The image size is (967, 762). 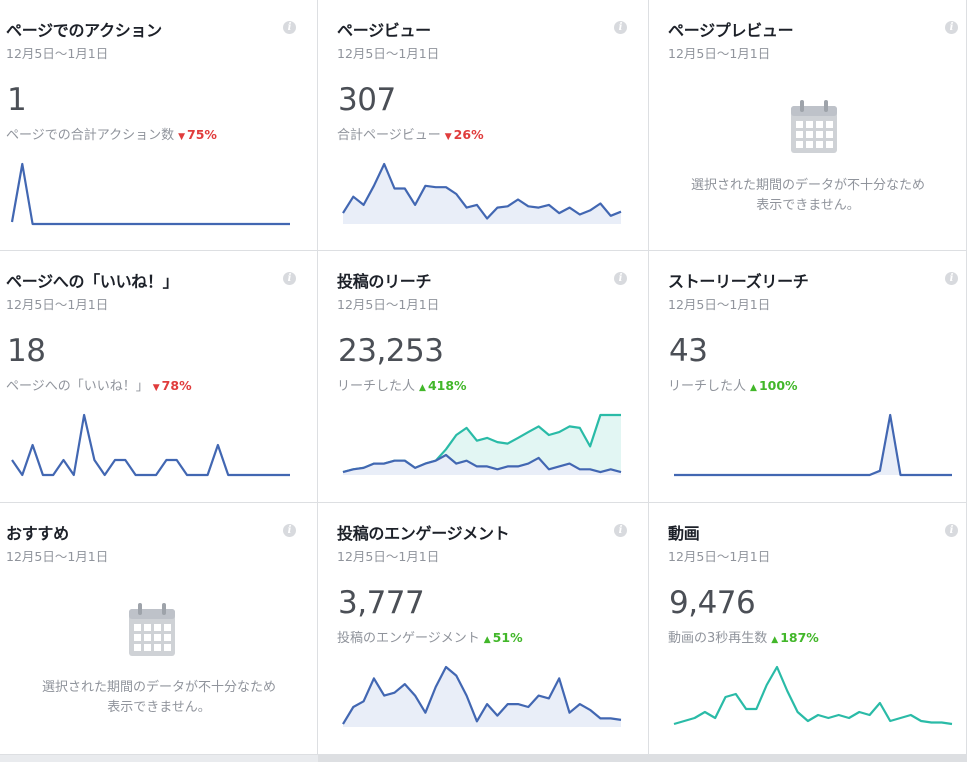 What do you see at coordinates (26, 351) in the screenshot?
I see `metric-value: 18` at bounding box center [26, 351].